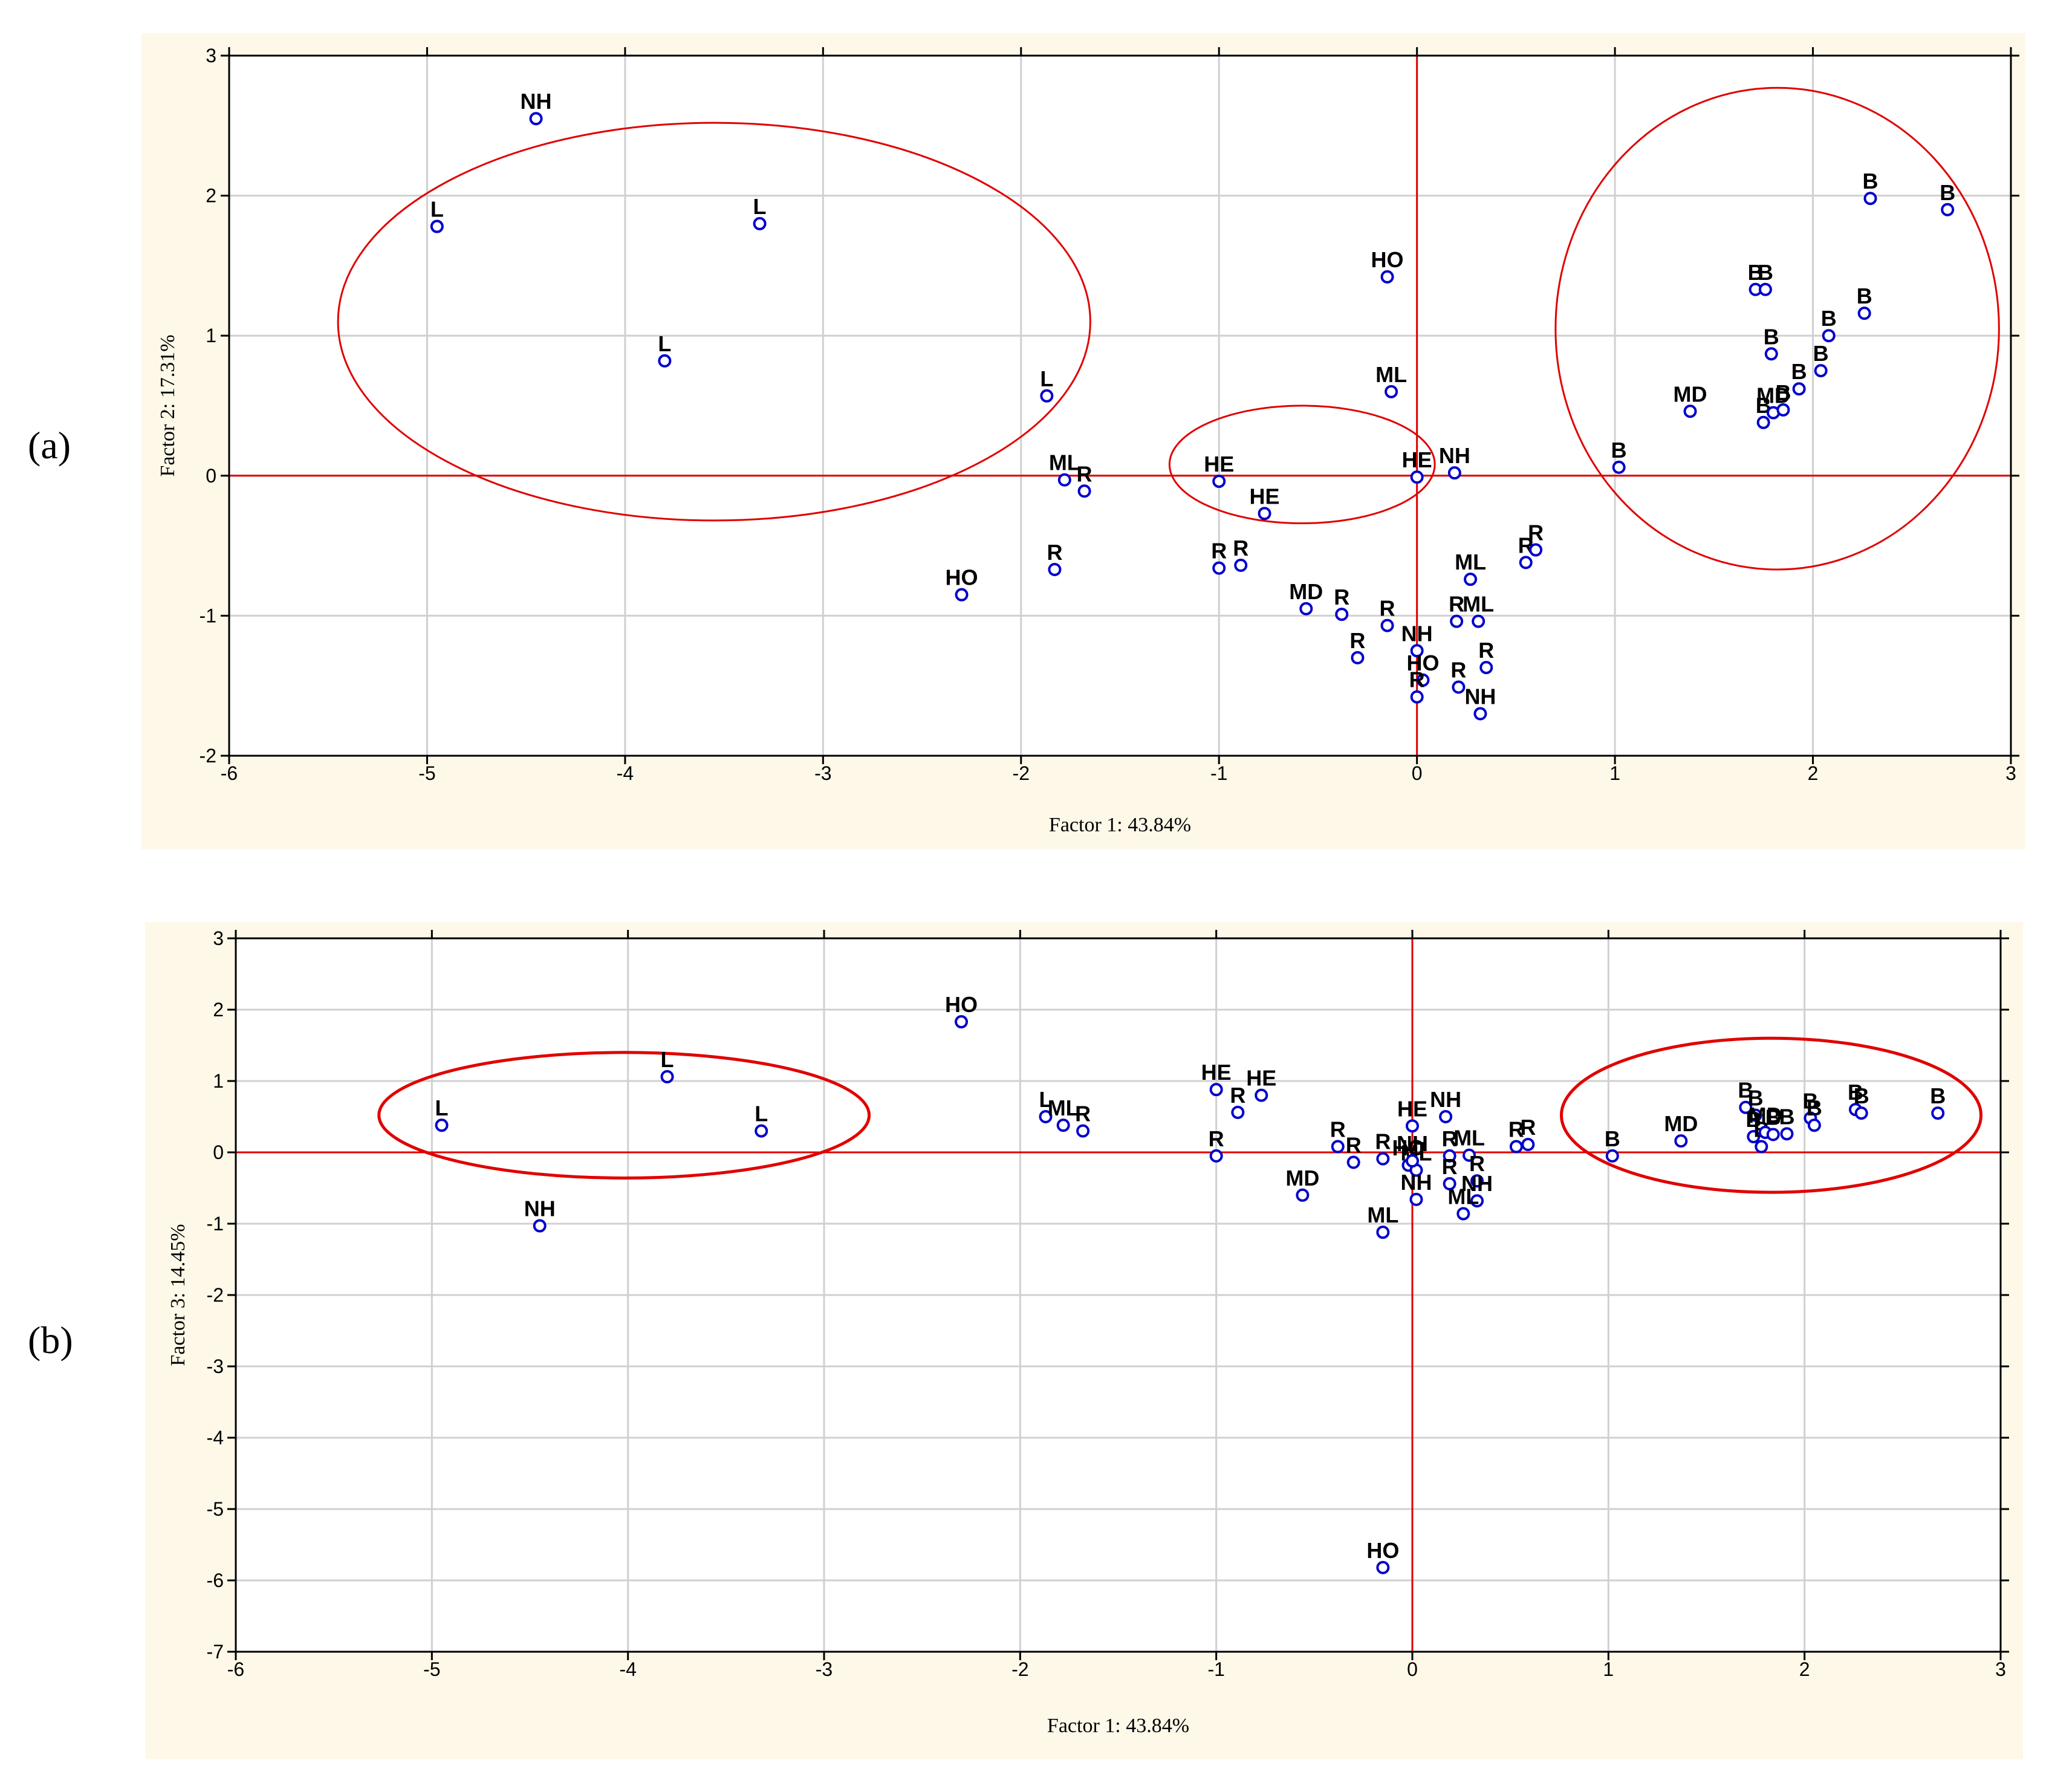  I want to click on y-tick-label: 0, so click(219, 1152).